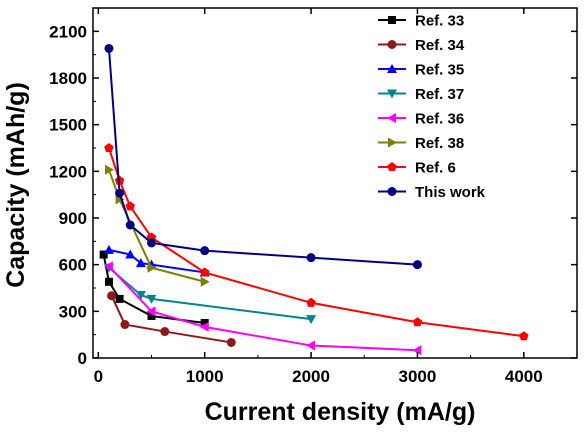  What do you see at coordinates (68, 125) in the screenshot?
I see `y-tick-label: 1500` at bounding box center [68, 125].